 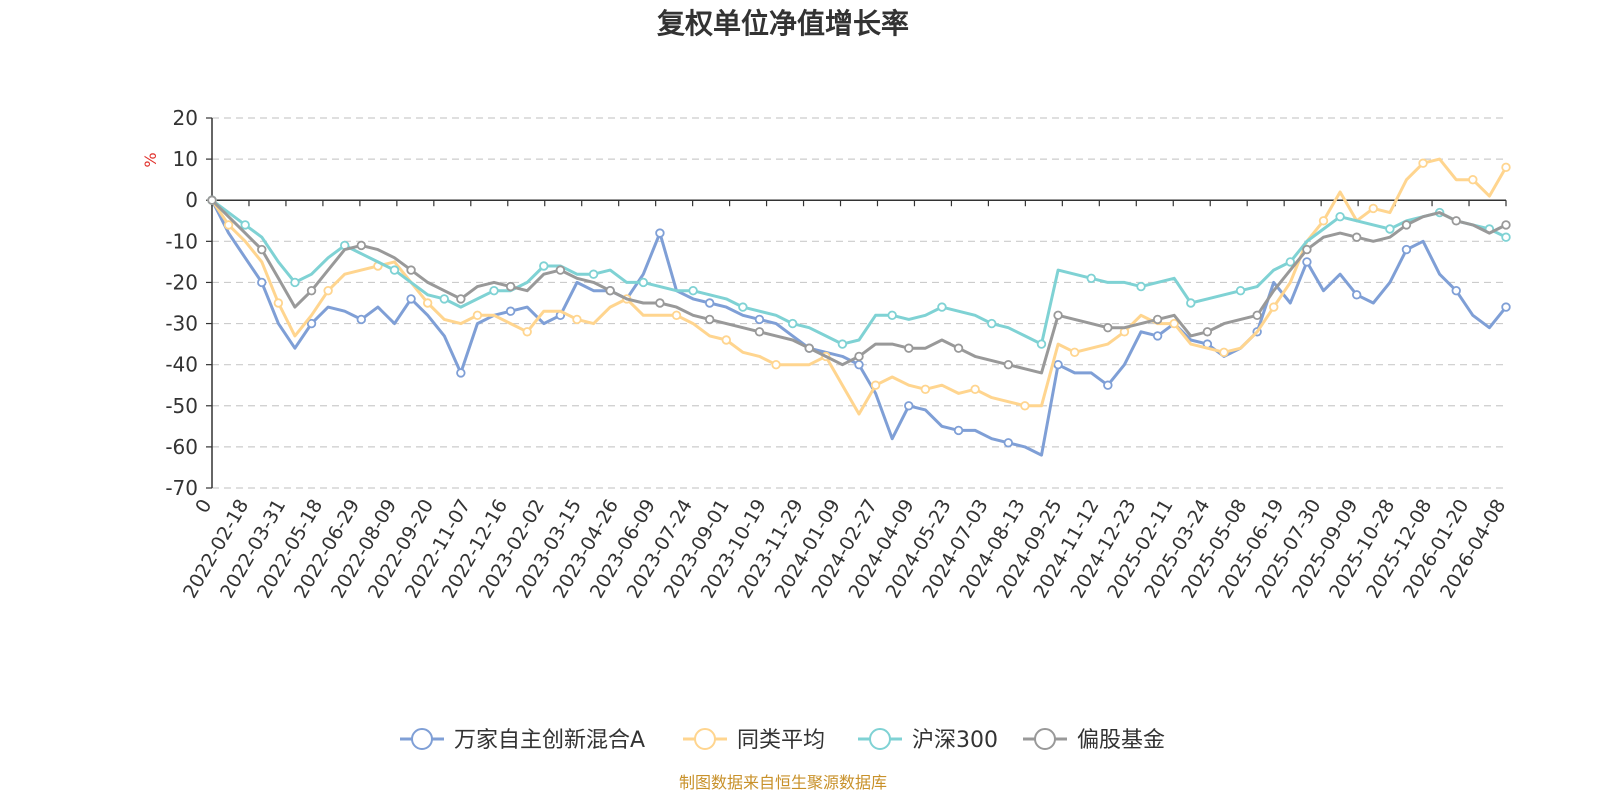 I want to click on y-axis-unit-label: %, so click(x=150, y=159).